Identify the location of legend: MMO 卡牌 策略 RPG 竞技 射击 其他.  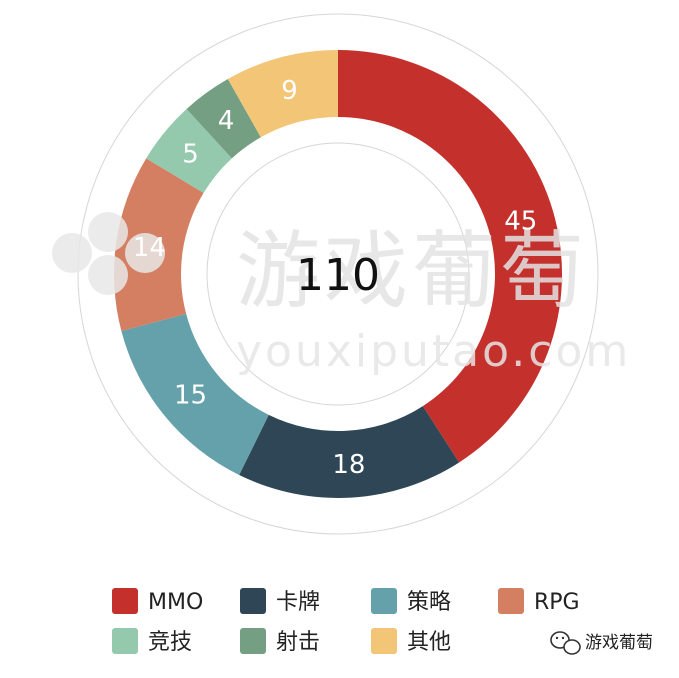
(346, 621).